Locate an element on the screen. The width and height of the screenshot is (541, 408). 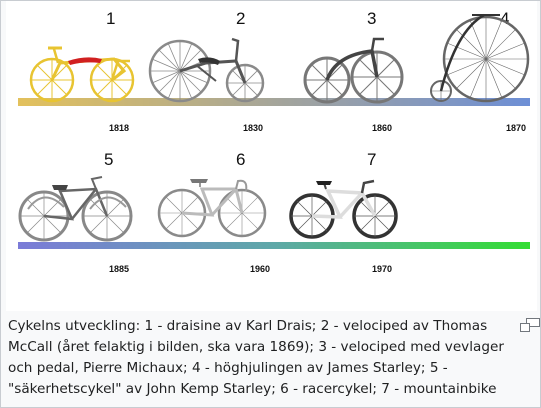
bike-year-2: 1830 is located at coordinates (253, 128).